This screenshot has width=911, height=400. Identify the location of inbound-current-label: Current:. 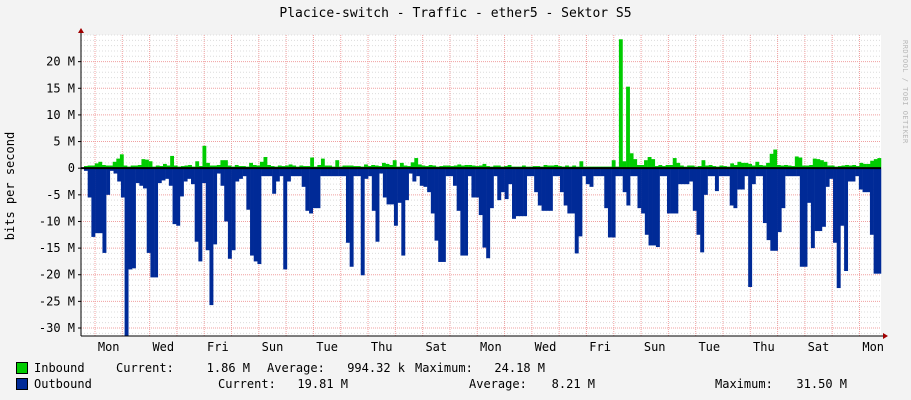
(145, 368).